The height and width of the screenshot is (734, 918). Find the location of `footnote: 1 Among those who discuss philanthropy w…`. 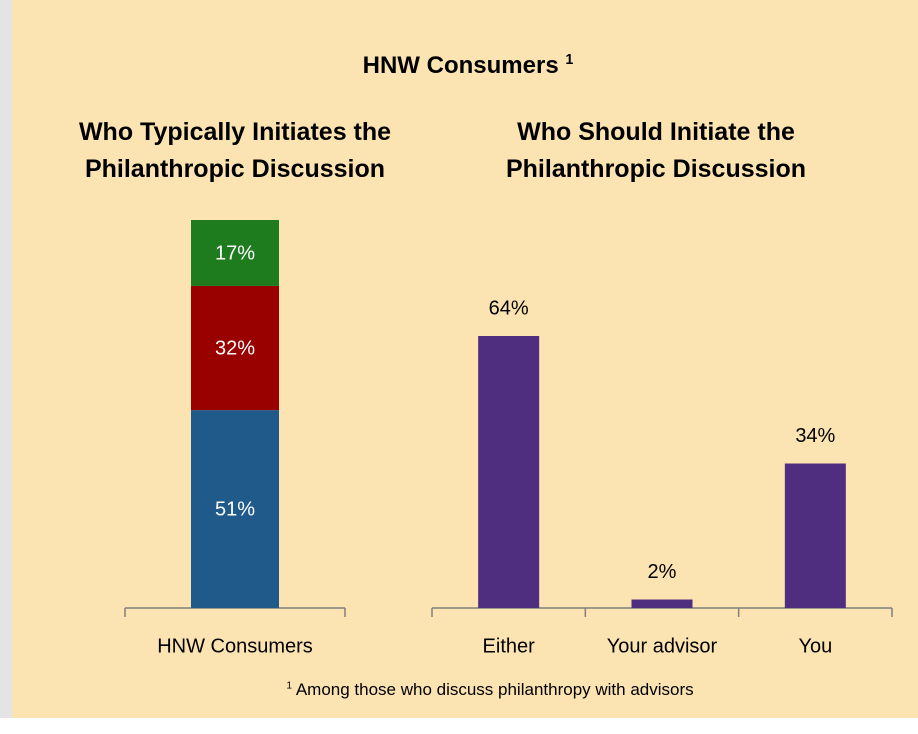

footnote: 1 Among those who discuss philanthropy w… is located at coordinates (490, 690).